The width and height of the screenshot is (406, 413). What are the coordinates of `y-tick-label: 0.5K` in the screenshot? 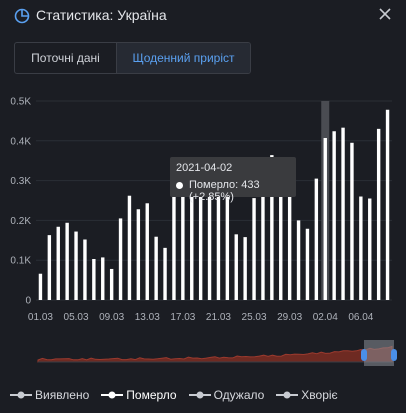 It's located at (20, 102).